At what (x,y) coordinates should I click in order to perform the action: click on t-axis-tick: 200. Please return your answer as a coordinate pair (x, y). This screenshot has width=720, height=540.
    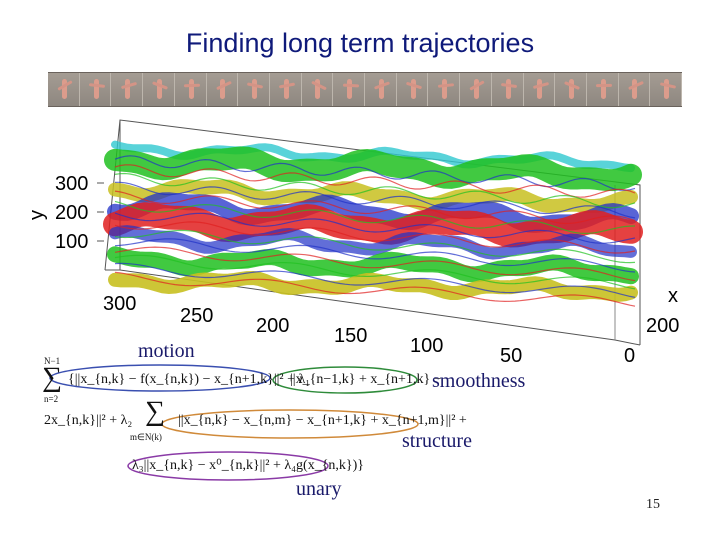
    Looking at the image, I should click on (662, 326).